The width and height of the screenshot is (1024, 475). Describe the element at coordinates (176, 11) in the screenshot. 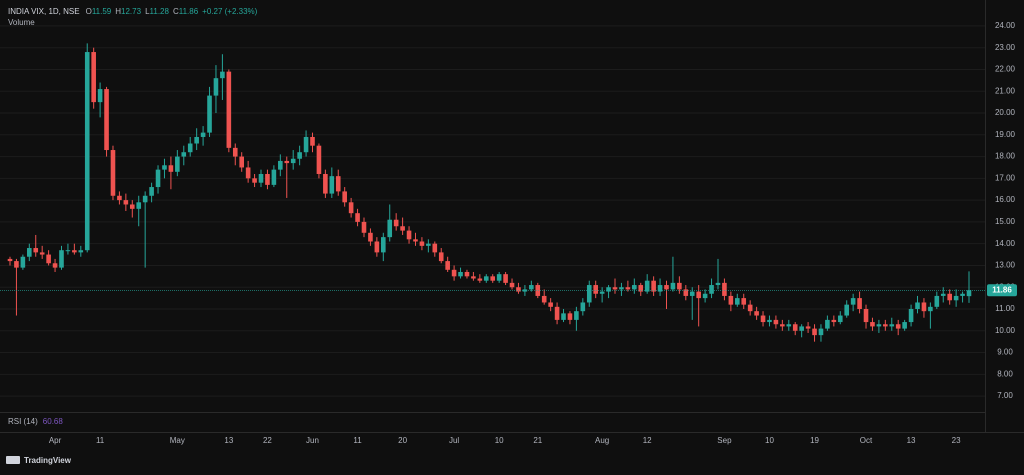

I see `legend-field-label: C` at that location.